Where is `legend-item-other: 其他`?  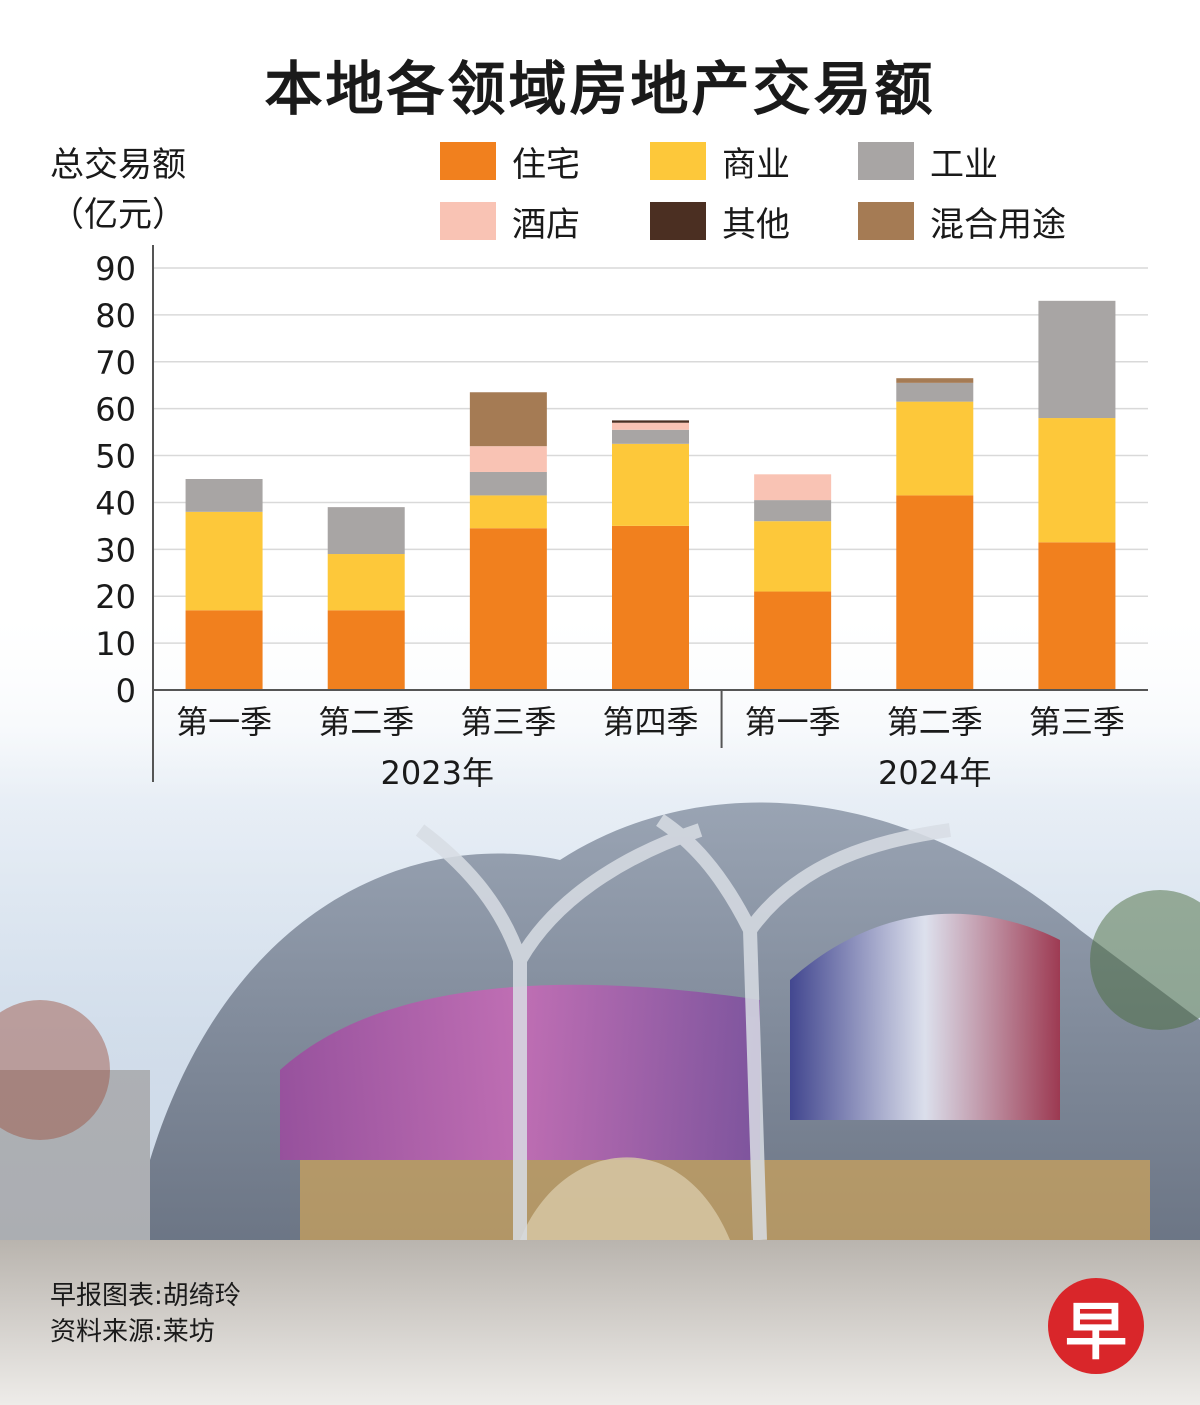 legend-item-other: 其他 is located at coordinates (720, 221).